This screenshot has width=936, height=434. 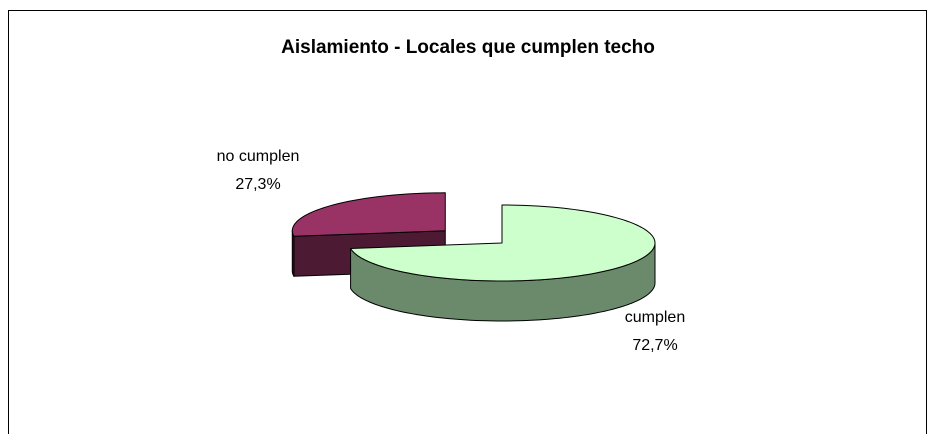 I want to click on slice-wall, so click(x=293, y=253).